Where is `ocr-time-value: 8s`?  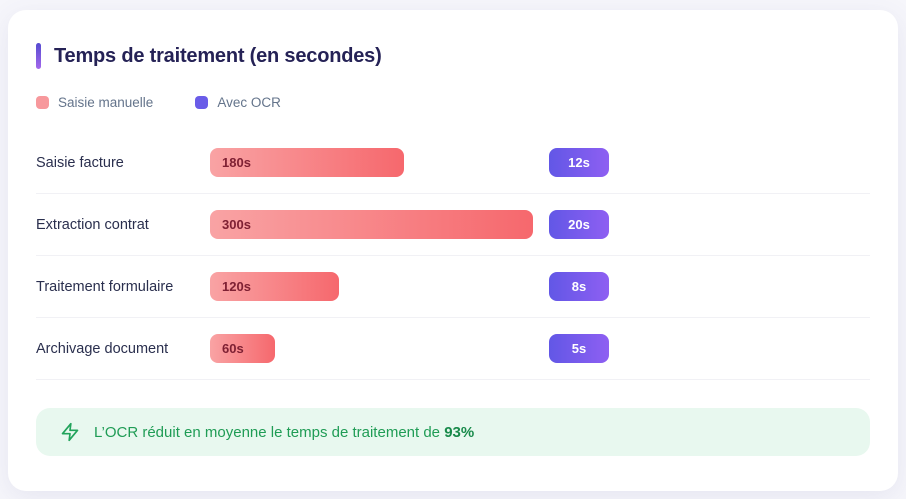 ocr-time-value: 8s is located at coordinates (579, 286).